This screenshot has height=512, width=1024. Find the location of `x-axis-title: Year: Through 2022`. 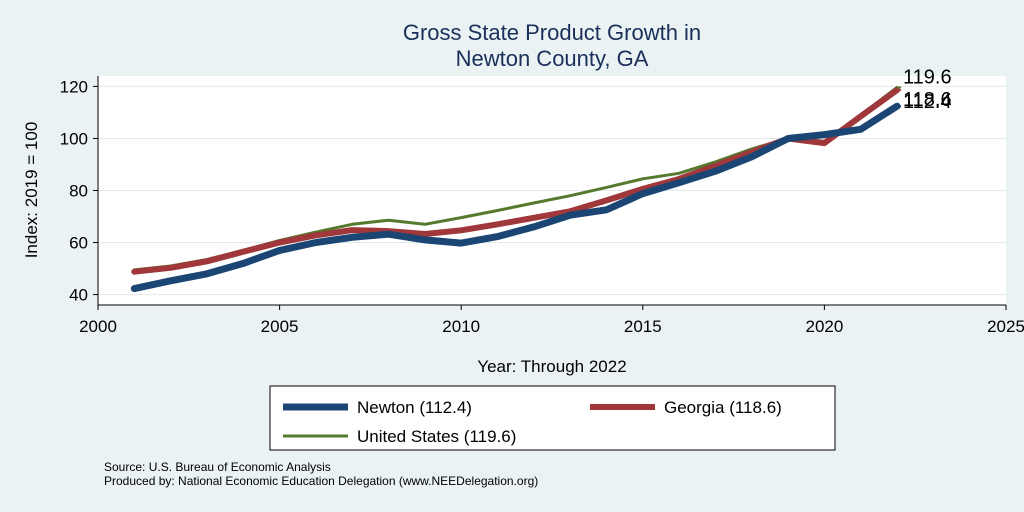

x-axis-title: Year: Through 2022 is located at coordinates (551, 366).